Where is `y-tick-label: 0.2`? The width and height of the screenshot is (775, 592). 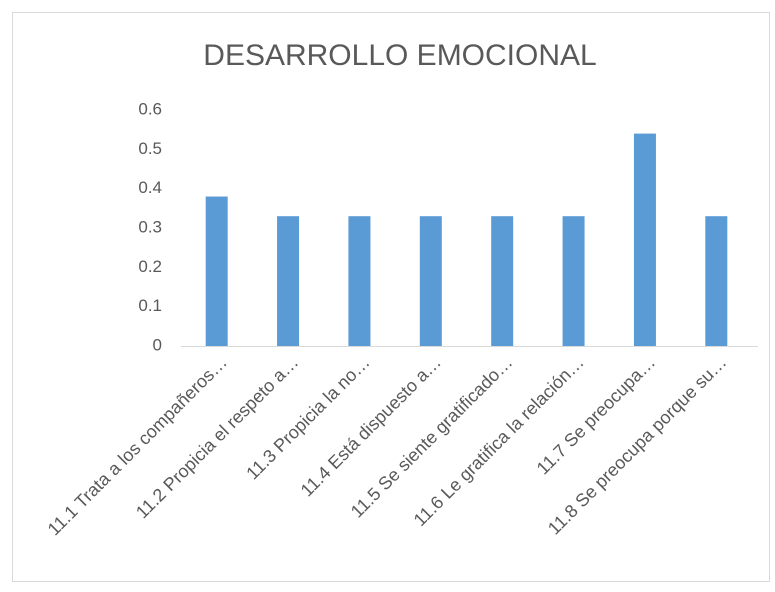
y-tick-label: 0.2 is located at coordinates (150, 266).